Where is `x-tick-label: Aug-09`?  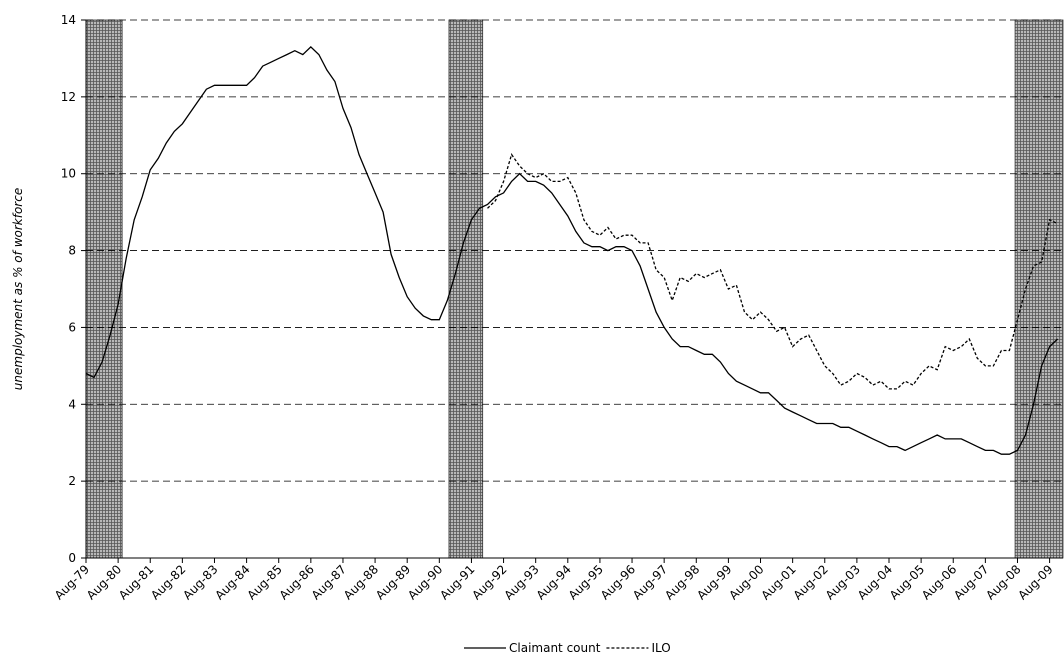
x-tick-label: Aug-09 is located at coordinates (1035, 582).